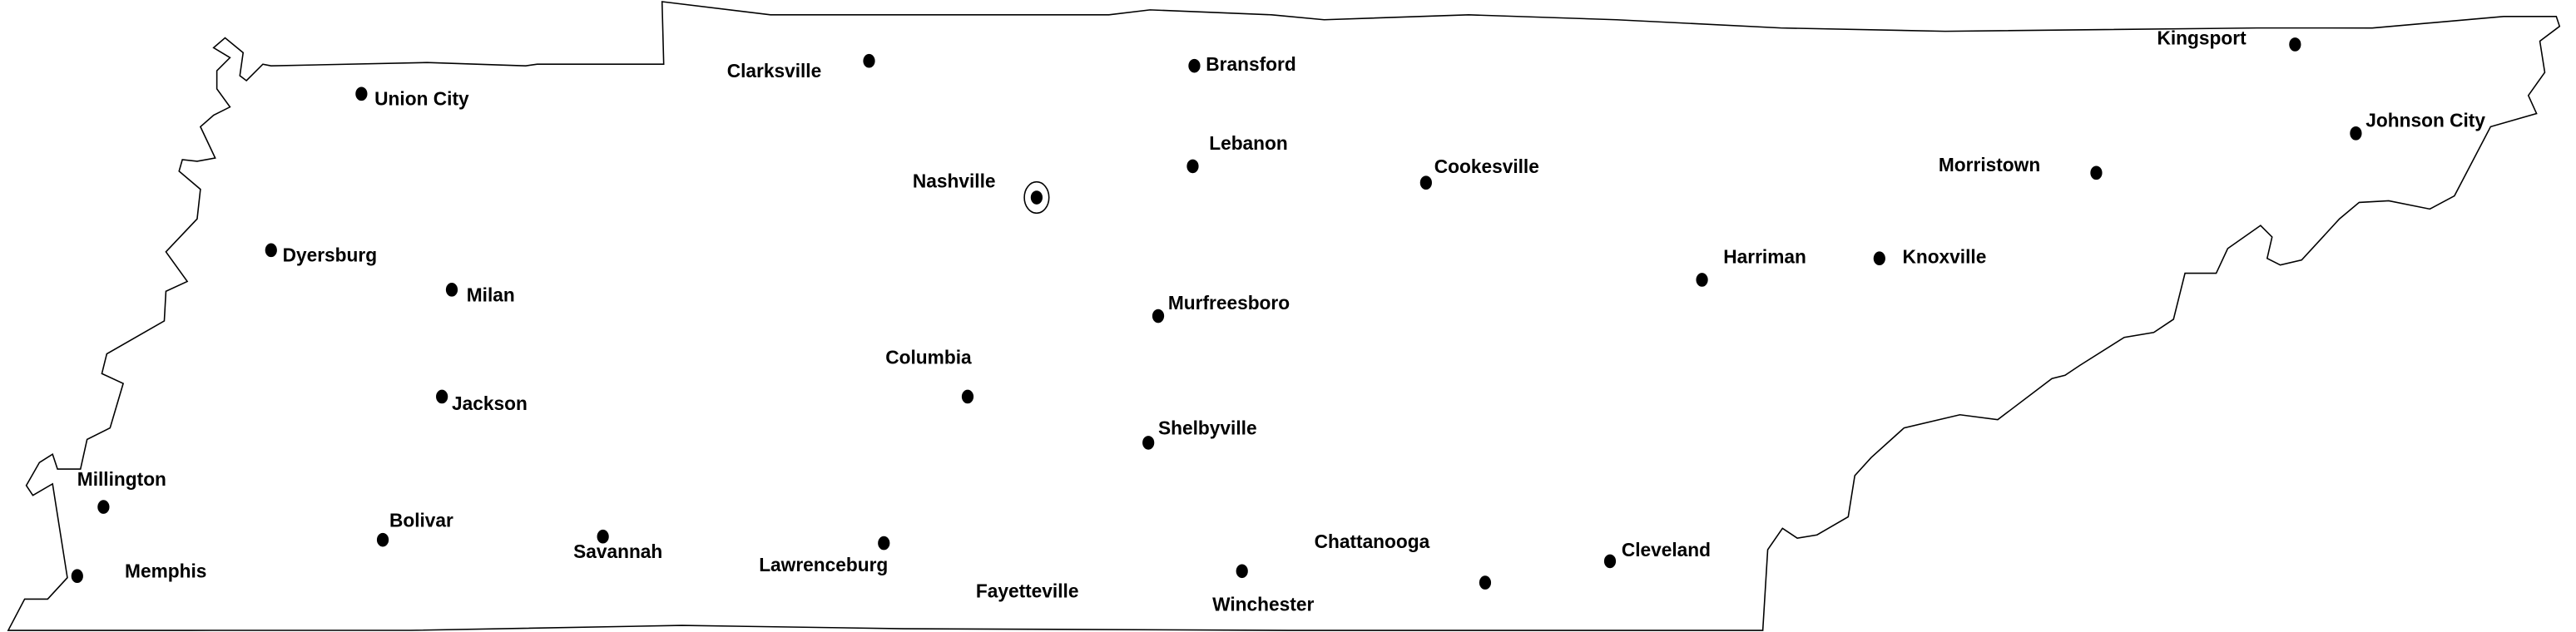 Image resolution: width=2576 pixels, height=632 pixels. Describe the element at coordinates (955, 181) in the screenshot. I see `city-label-nashville: Nashville` at that location.